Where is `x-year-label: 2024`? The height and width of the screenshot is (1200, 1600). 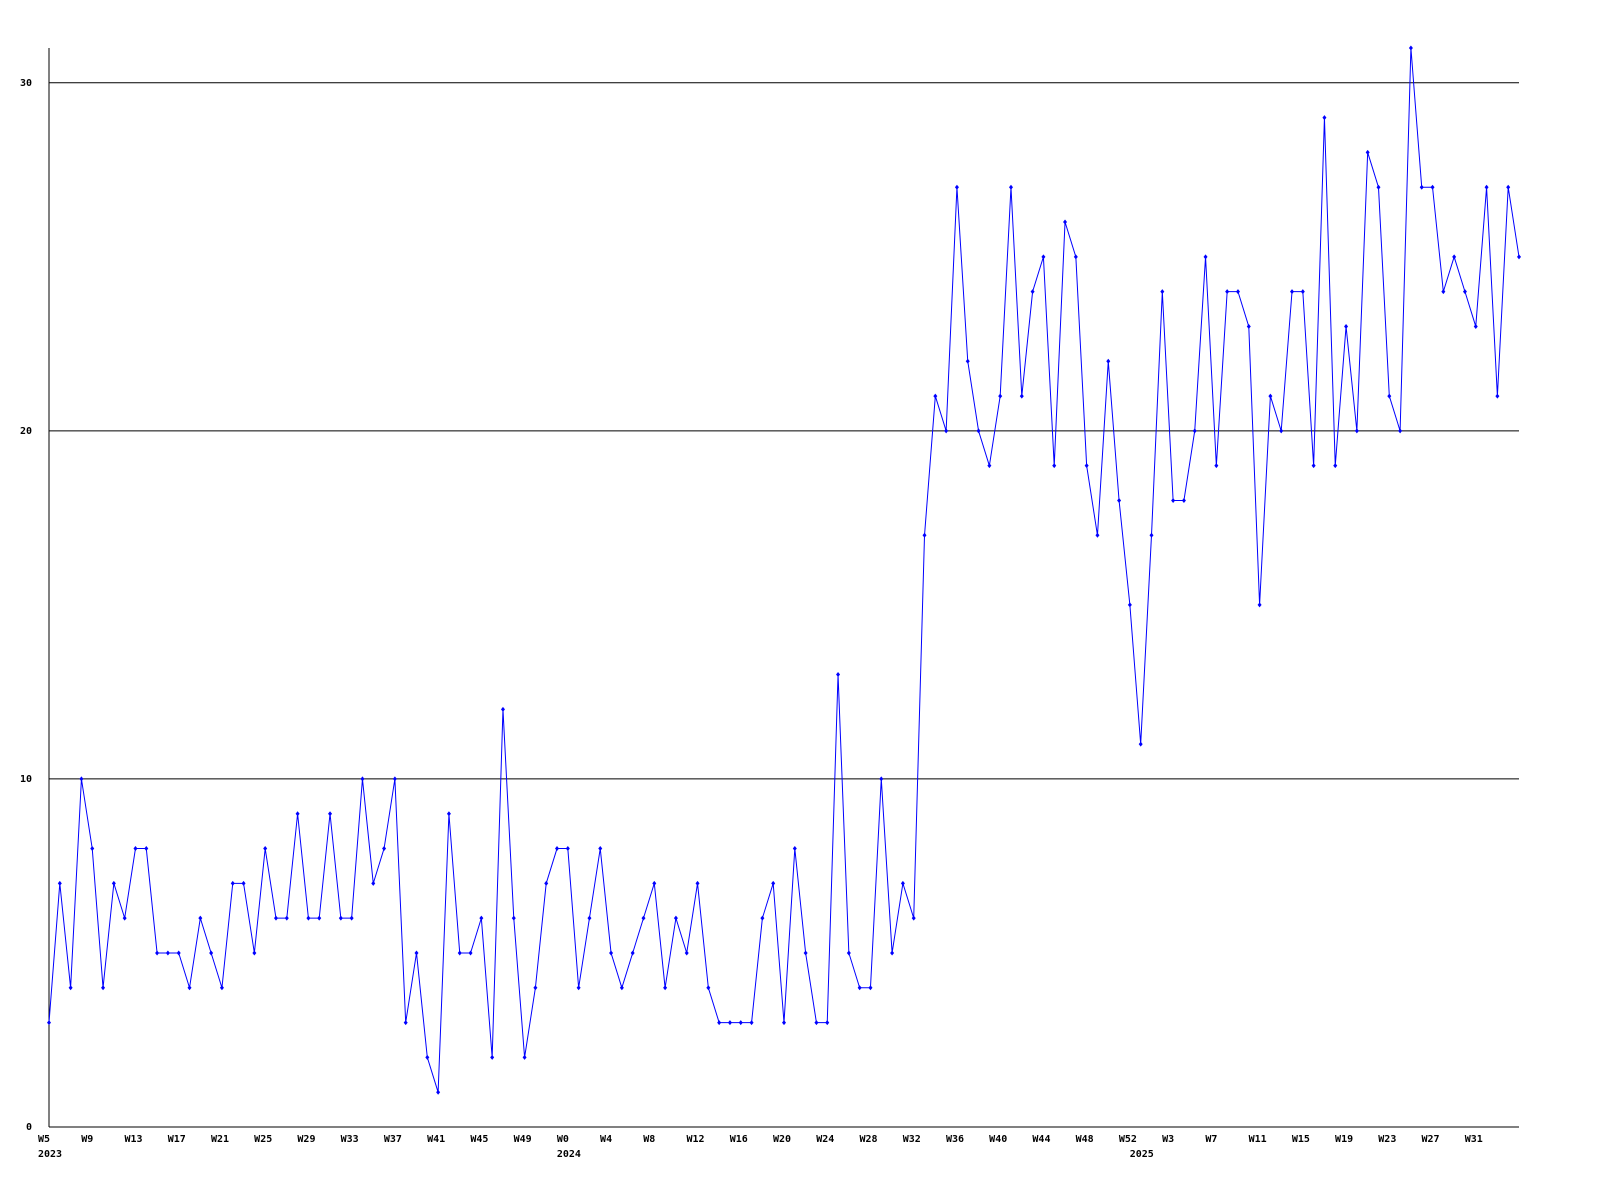
x-year-label: 2024 is located at coordinates (569, 1154).